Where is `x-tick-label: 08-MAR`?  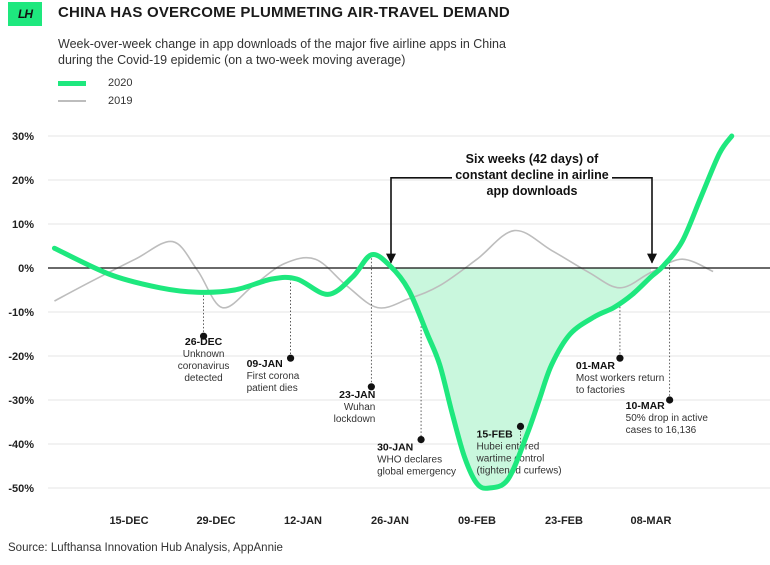 x-tick-label: 08-MAR is located at coordinates (651, 521).